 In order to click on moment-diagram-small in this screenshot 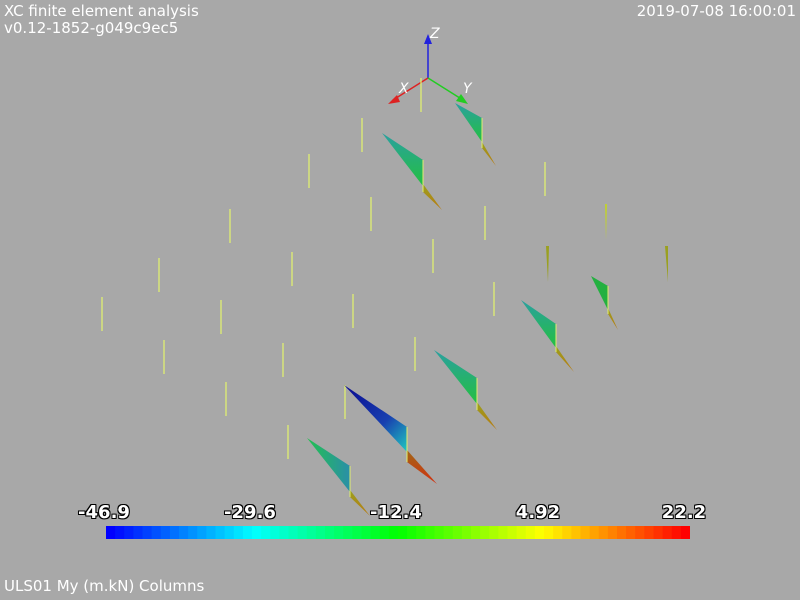, I will do `click(607, 243)`.